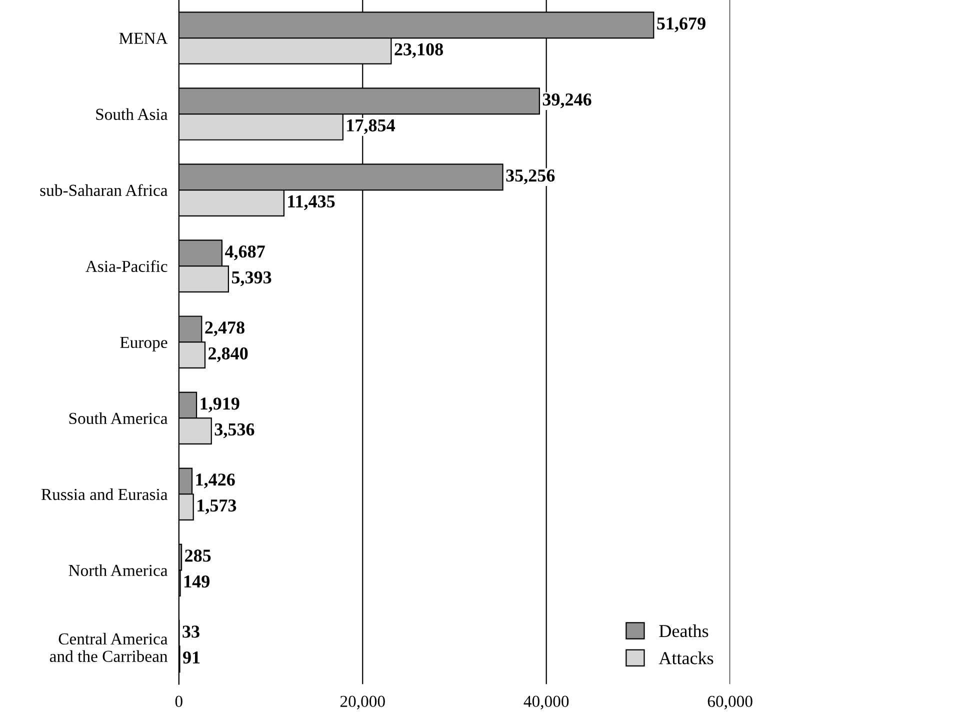 Image resolution: width=967 pixels, height=724 pixels. I want to click on data-label: 51,679, so click(681, 24).